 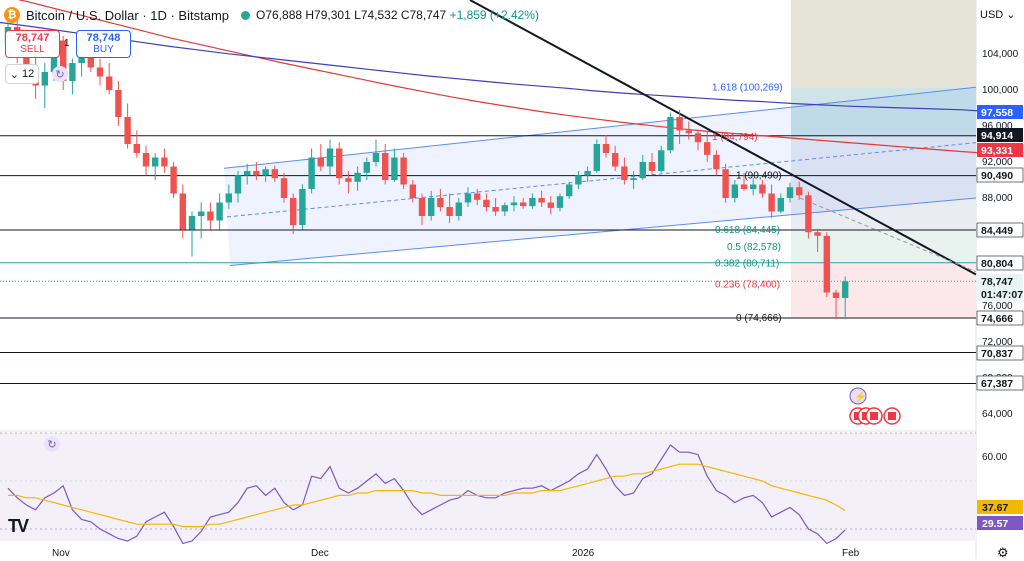 What do you see at coordinates (997, 319) in the screenshot?
I see `price-label: 74,666` at bounding box center [997, 319].